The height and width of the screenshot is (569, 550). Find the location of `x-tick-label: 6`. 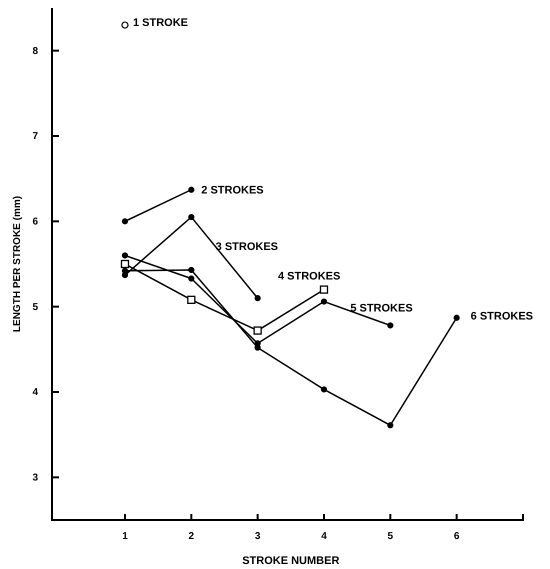

x-tick-label: 6 is located at coordinates (457, 536).